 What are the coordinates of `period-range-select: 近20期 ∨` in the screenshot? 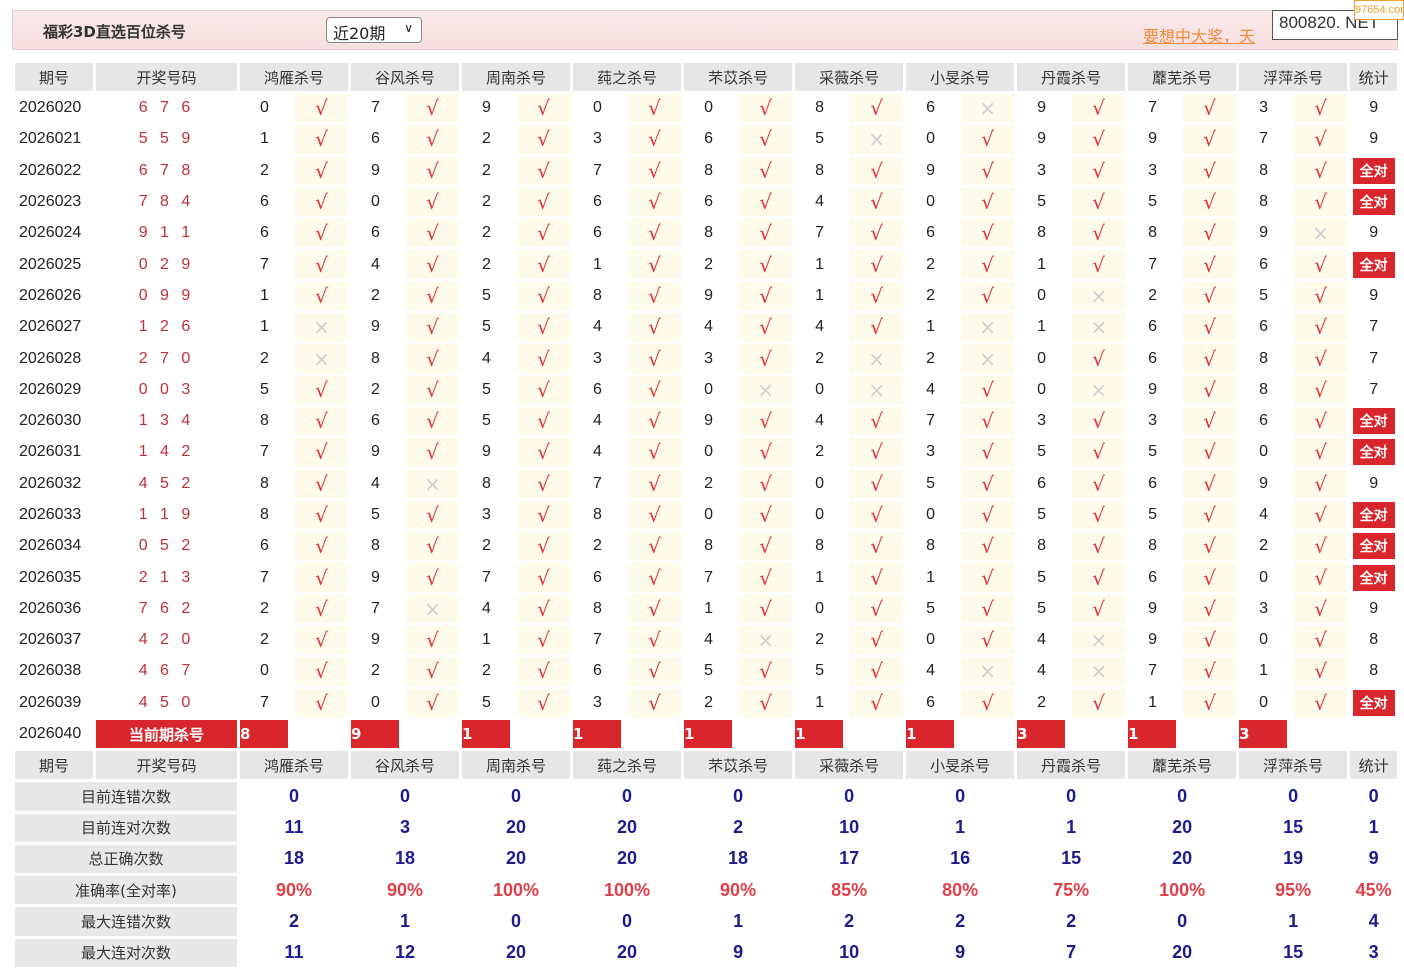 It's located at (374, 30).